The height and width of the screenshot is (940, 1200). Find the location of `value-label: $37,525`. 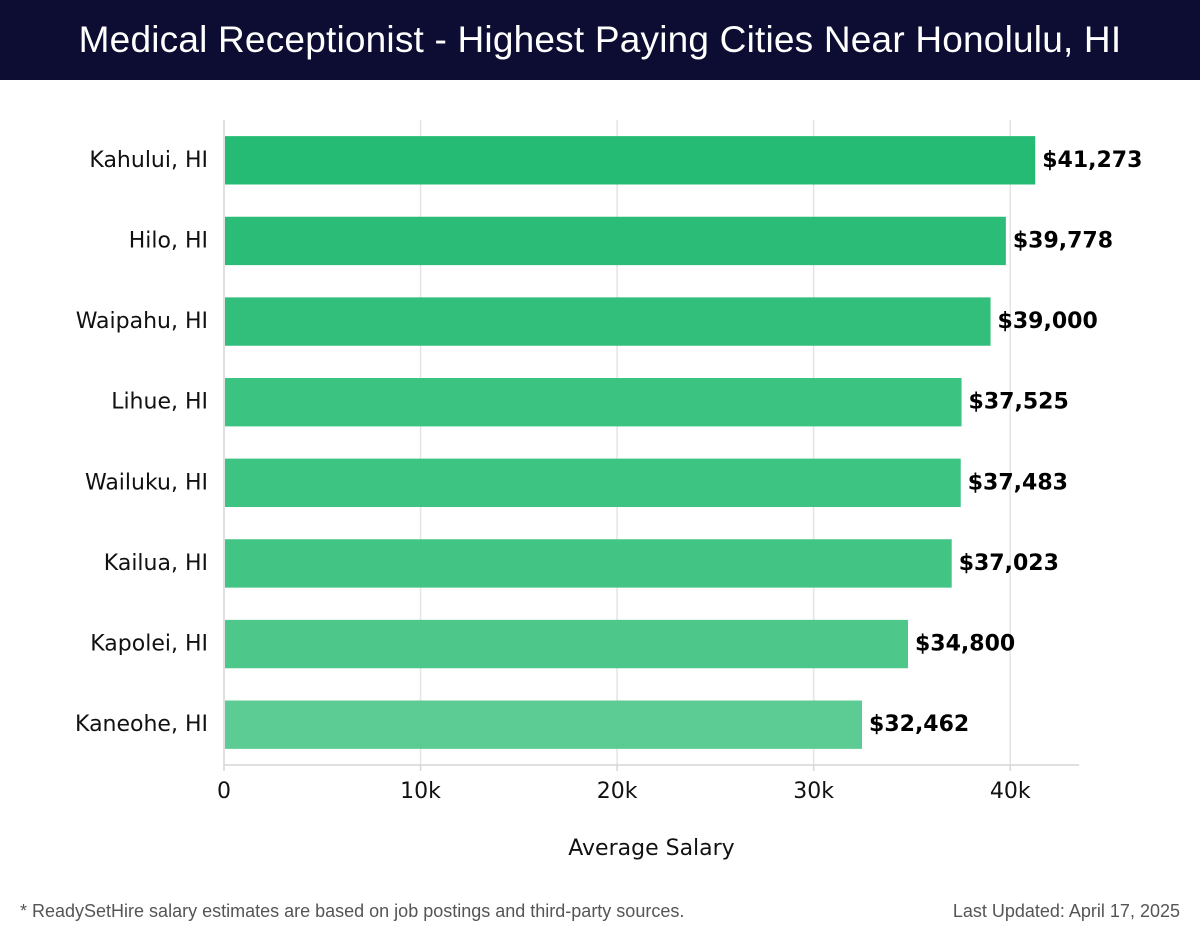

value-label: $37,525 is located at coordinates (1019, 402).